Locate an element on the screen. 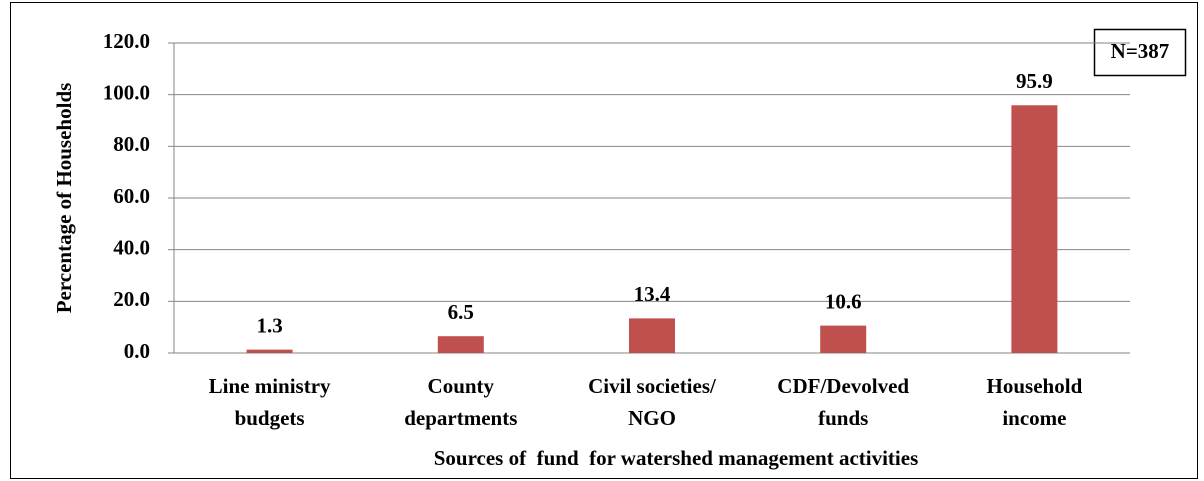 The width and height of the screenshot is (1204, 481). x-tick-label: Line ministry is located at coordinates (270, 386).